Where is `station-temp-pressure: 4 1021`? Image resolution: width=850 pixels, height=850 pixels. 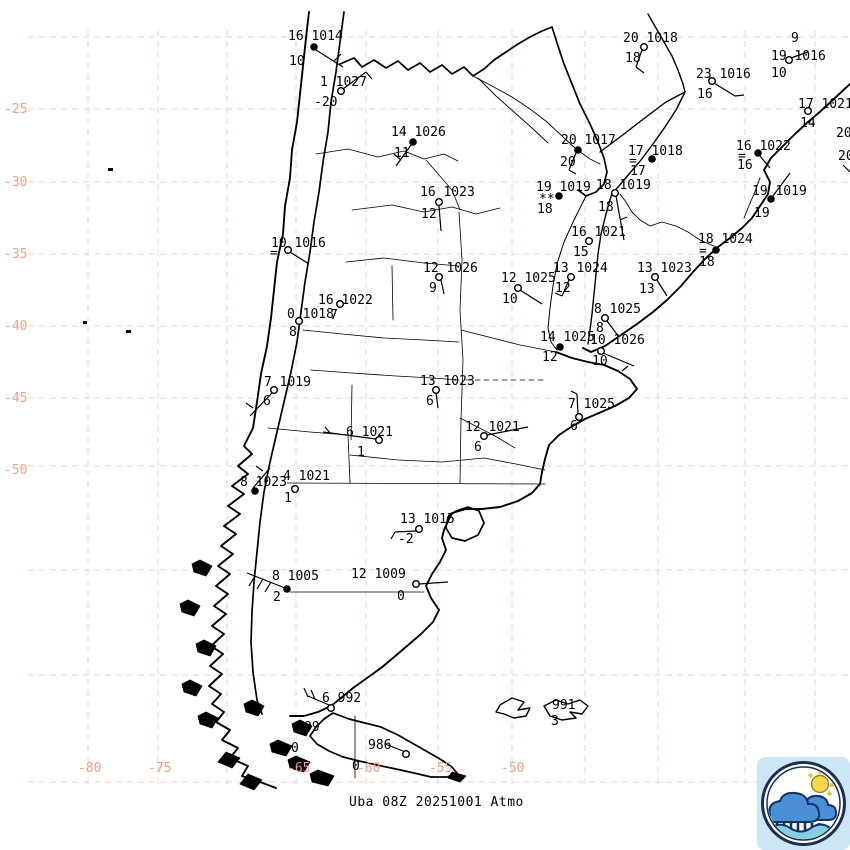 station-temp-pressure: 4 1021 is located at coordinates (306, 476).